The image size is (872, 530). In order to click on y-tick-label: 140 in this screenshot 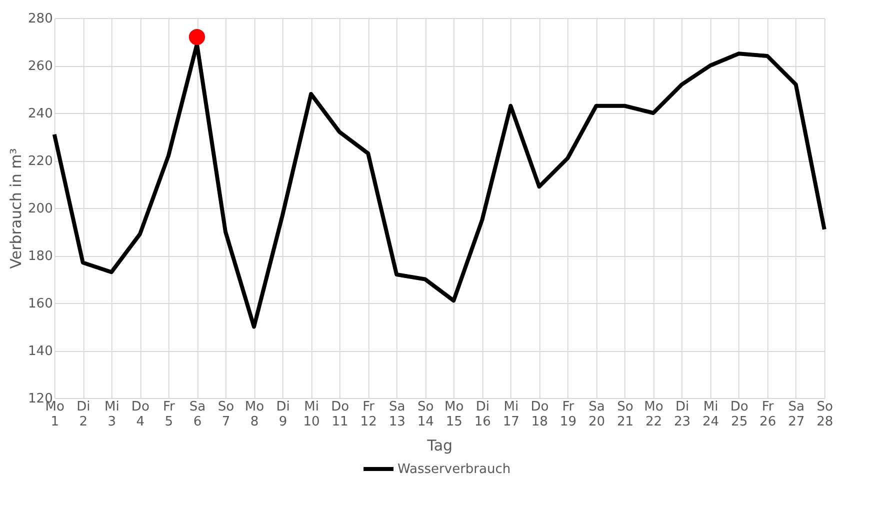, I will do `click(40, 351)`.